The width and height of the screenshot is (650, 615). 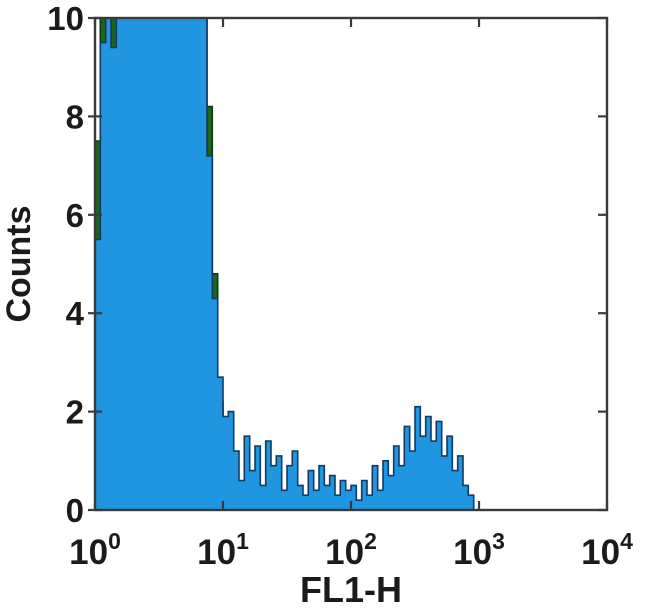 What do you see at coordinates (95, 550) in the screenshot?
I see `x-tick-label: 10⁰` at bounding box center [95, 550].